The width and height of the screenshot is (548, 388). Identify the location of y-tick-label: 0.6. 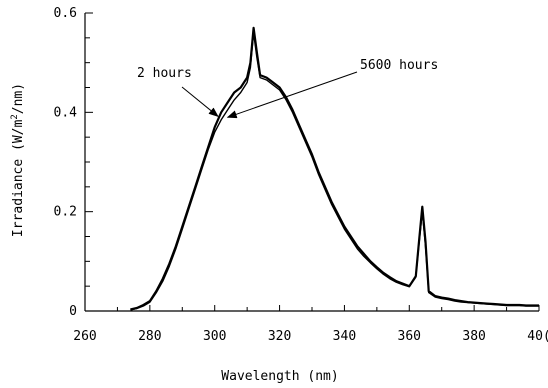
(65, 13).